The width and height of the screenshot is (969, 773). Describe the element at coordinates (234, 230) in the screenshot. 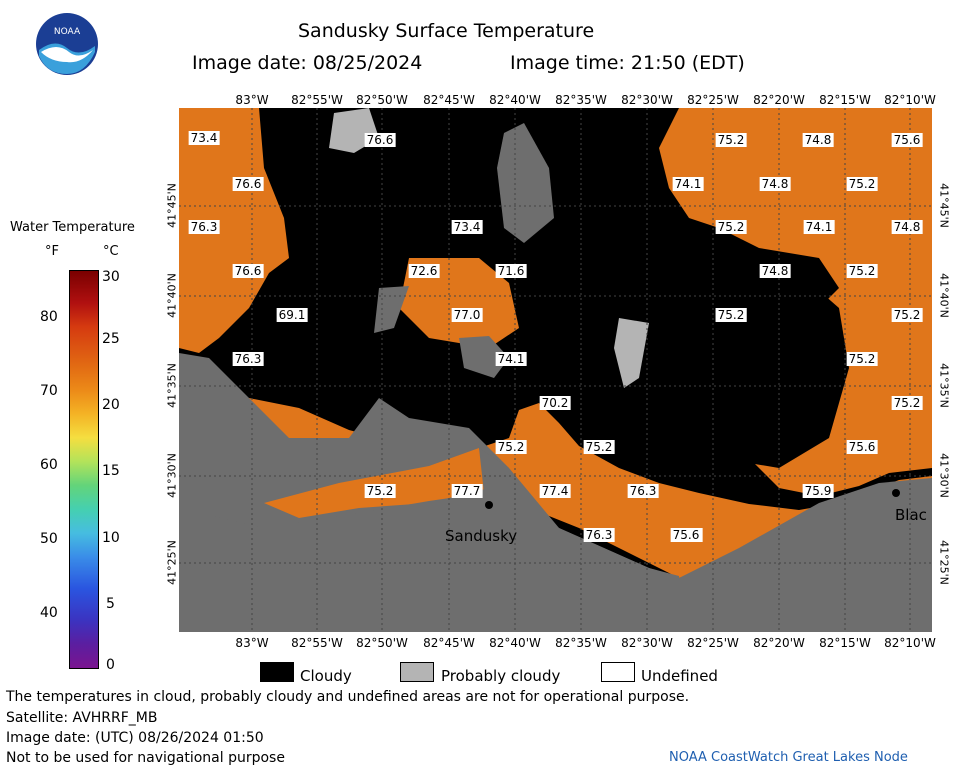

I see `water-region-west` at that location.